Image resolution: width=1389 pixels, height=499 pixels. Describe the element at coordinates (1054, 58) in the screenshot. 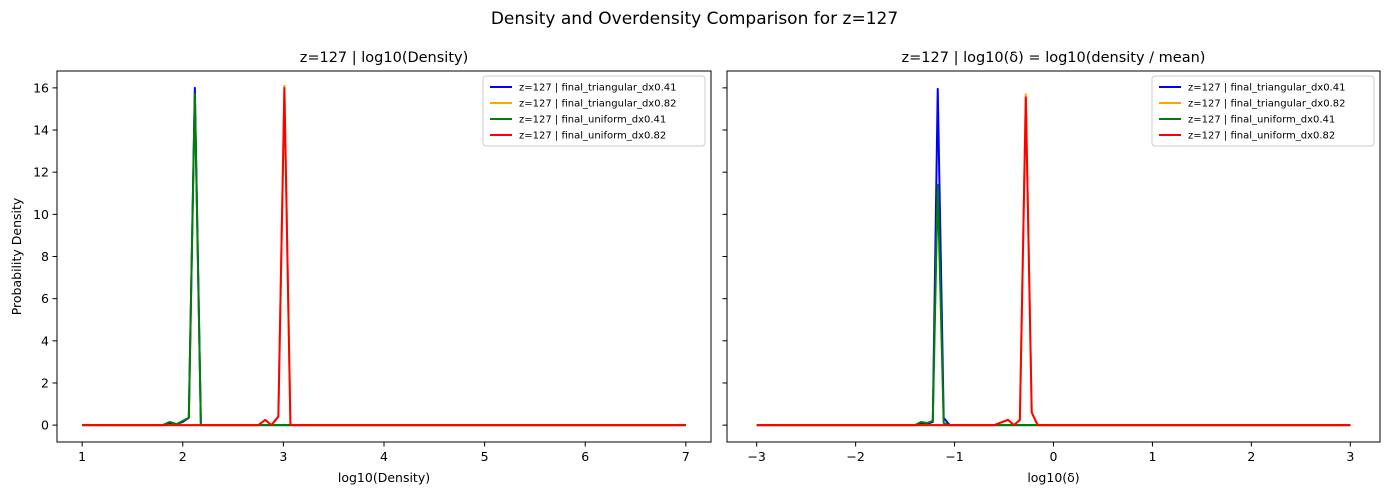

I see `panel-title: z=127 | log10(δ) = log10(density / mean)` at that location.